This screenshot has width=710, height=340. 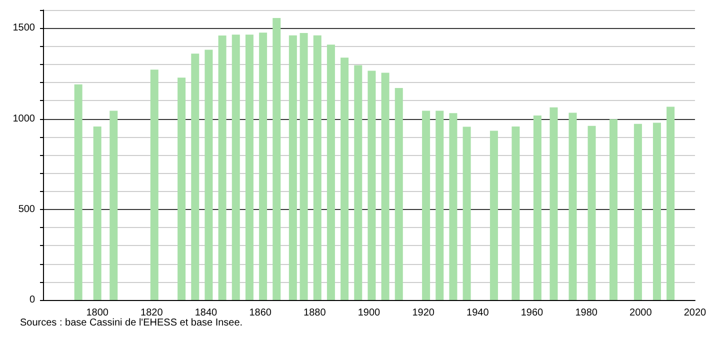 I want to click on x-tick-label: 1940, so click(x=478, y=313).